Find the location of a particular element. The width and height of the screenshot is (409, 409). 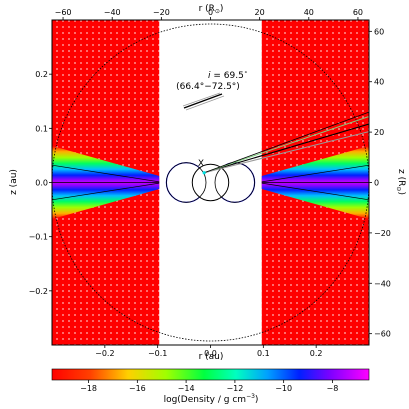

y-right-tick-label: 0 is located at coordinates (376, 183).